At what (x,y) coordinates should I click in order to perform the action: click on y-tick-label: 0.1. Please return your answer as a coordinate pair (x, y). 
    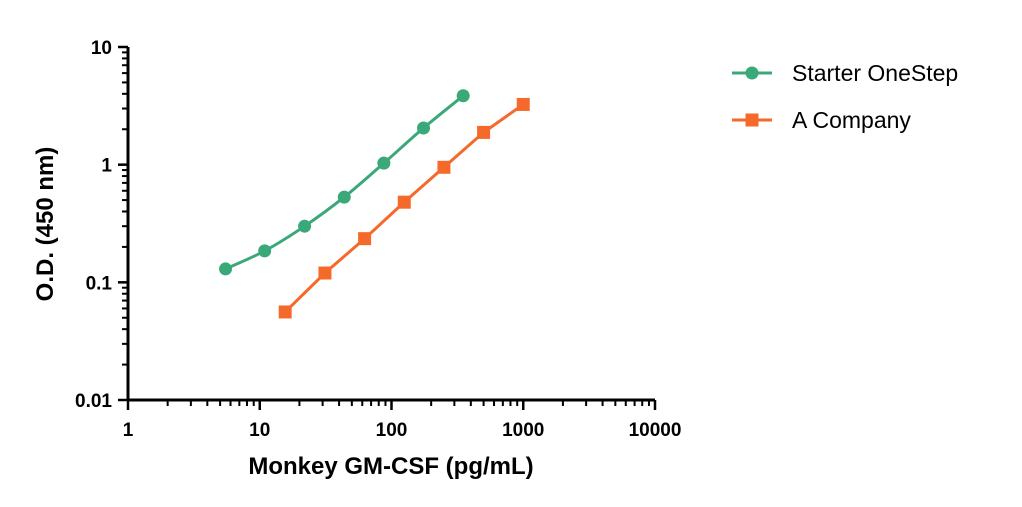
    Looking at the image, I should click on (99, 283).